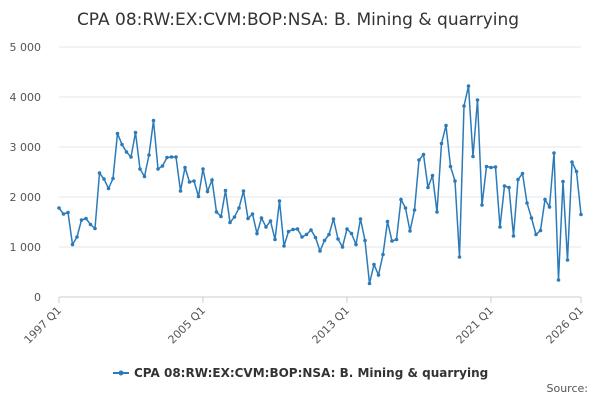  Describe the element at coordinates (121, 373) in the screenshot. I see `legend-marker` at that location.